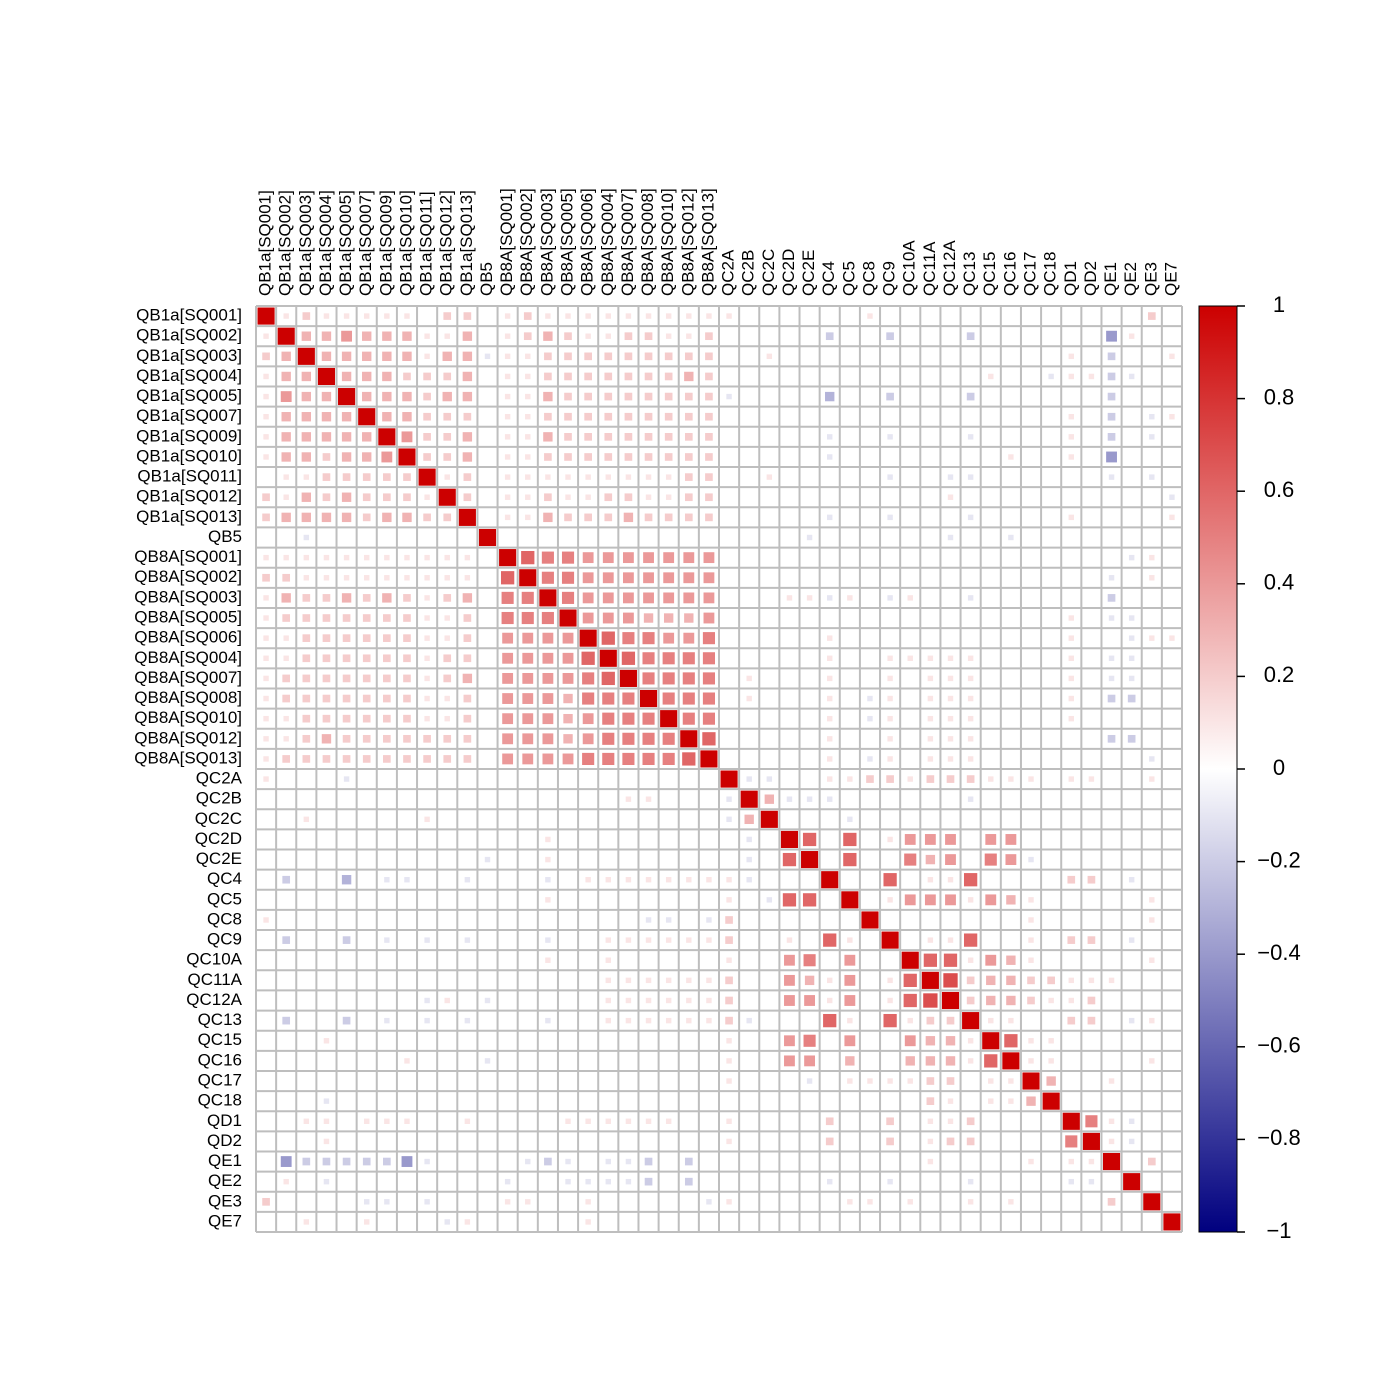 This screenshot has width=1400, height=1400. I want to click on row-label: QB8A[SQ005], so click(188, 617).